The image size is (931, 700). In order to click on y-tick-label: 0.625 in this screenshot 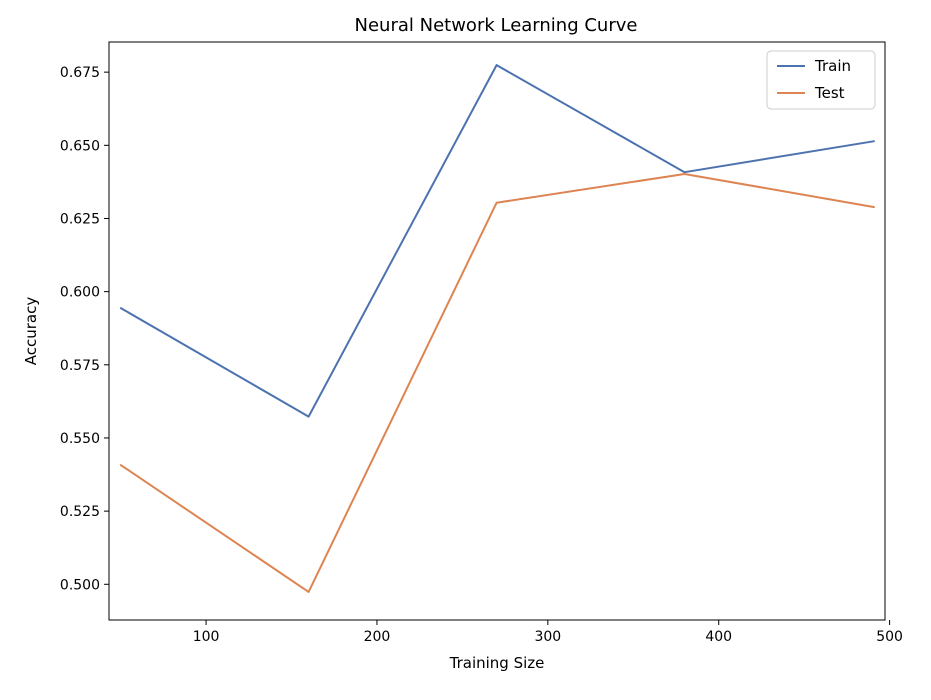, I will do `click(80, 219)`.